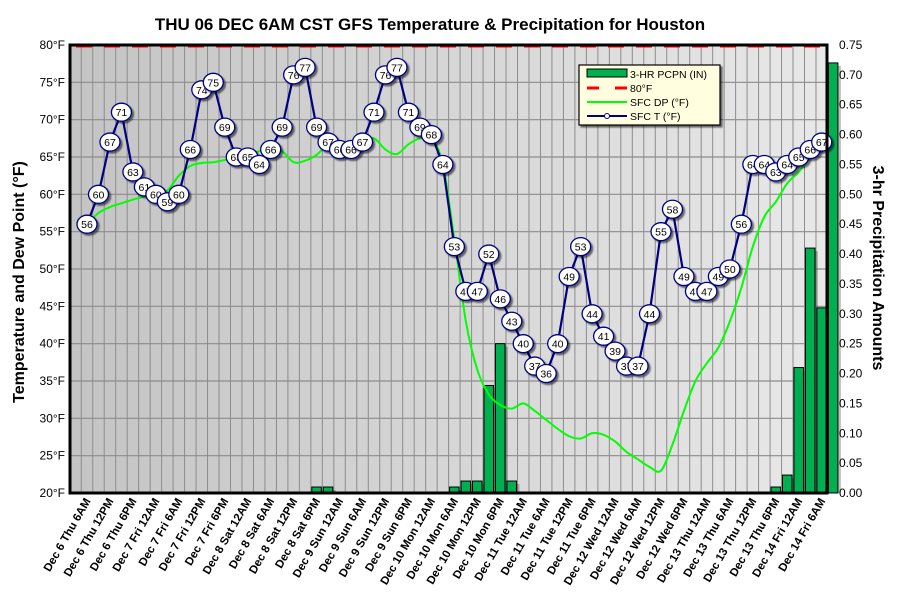  I want to click on y2-tick-label: 0.65, so click(851, 105).